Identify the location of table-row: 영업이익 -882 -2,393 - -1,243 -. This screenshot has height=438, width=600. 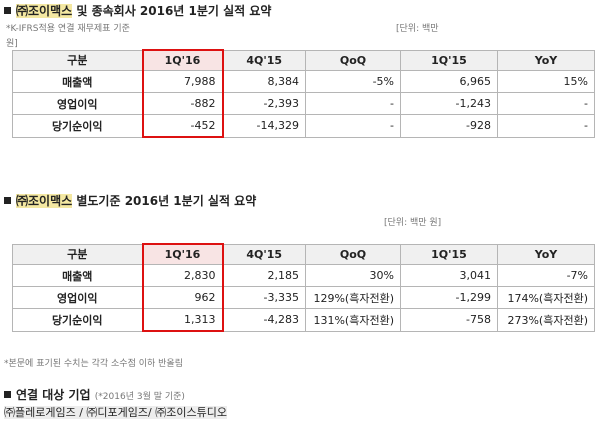
(303, 103).